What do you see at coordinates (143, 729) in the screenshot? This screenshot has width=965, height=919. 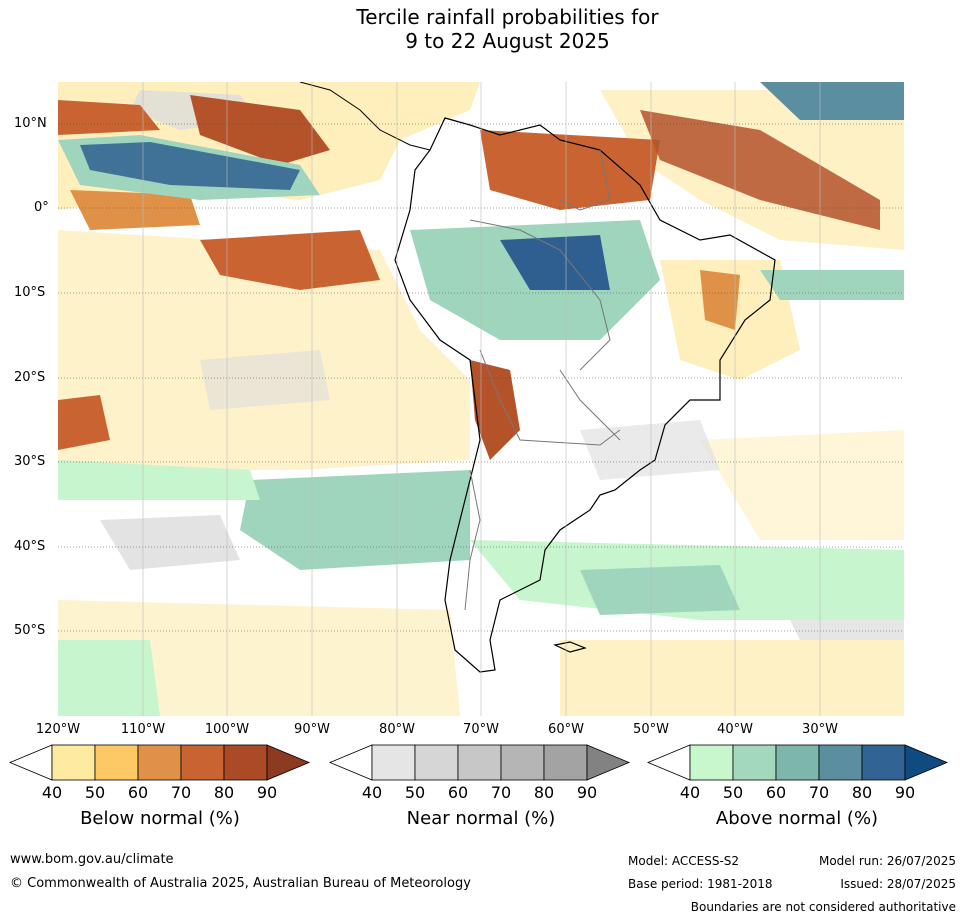 I see `lon-label-110w: 110°W` at bounding box center [143, 729].